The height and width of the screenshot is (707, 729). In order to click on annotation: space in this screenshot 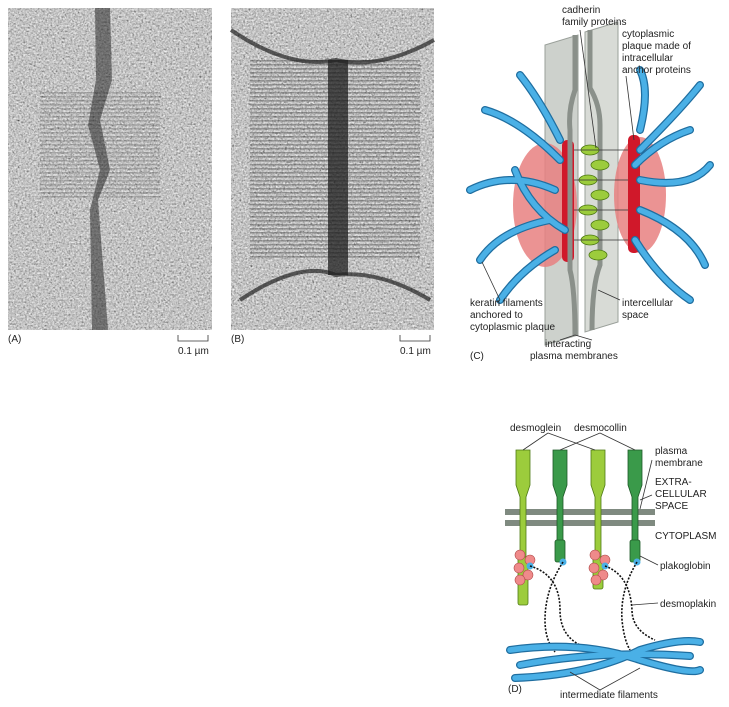, I will do `click(635, 315)`.